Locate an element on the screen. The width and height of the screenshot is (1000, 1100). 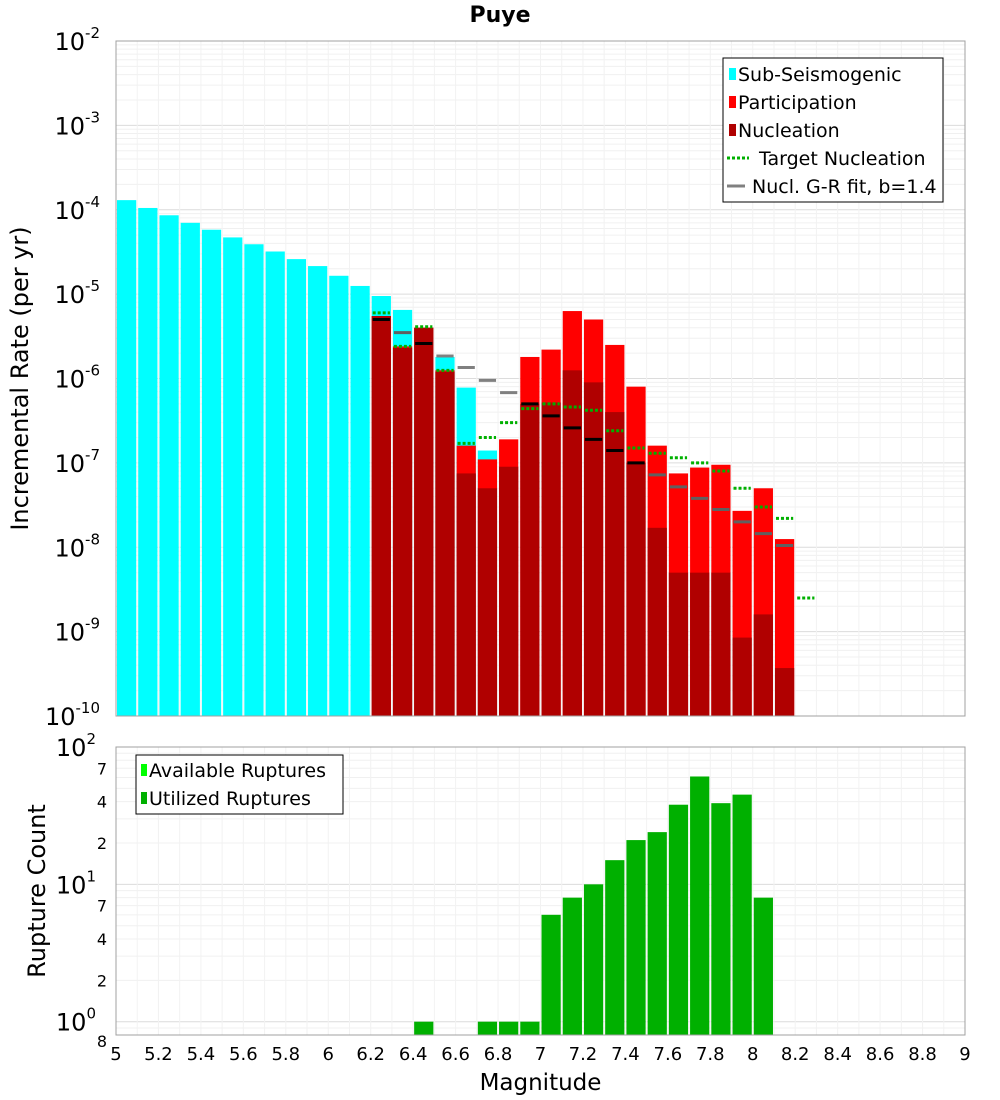
top-y-tick-label: 10⁻⁴ is located at coordinates (77, 209).